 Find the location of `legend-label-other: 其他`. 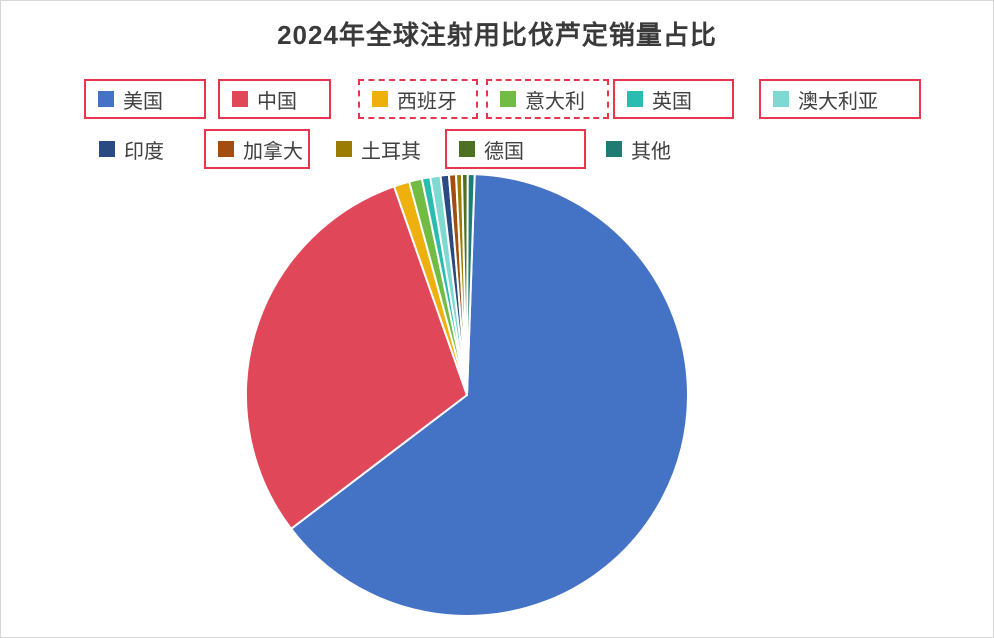

legend-label-other: 其他 is located at coordinates (651, 151).